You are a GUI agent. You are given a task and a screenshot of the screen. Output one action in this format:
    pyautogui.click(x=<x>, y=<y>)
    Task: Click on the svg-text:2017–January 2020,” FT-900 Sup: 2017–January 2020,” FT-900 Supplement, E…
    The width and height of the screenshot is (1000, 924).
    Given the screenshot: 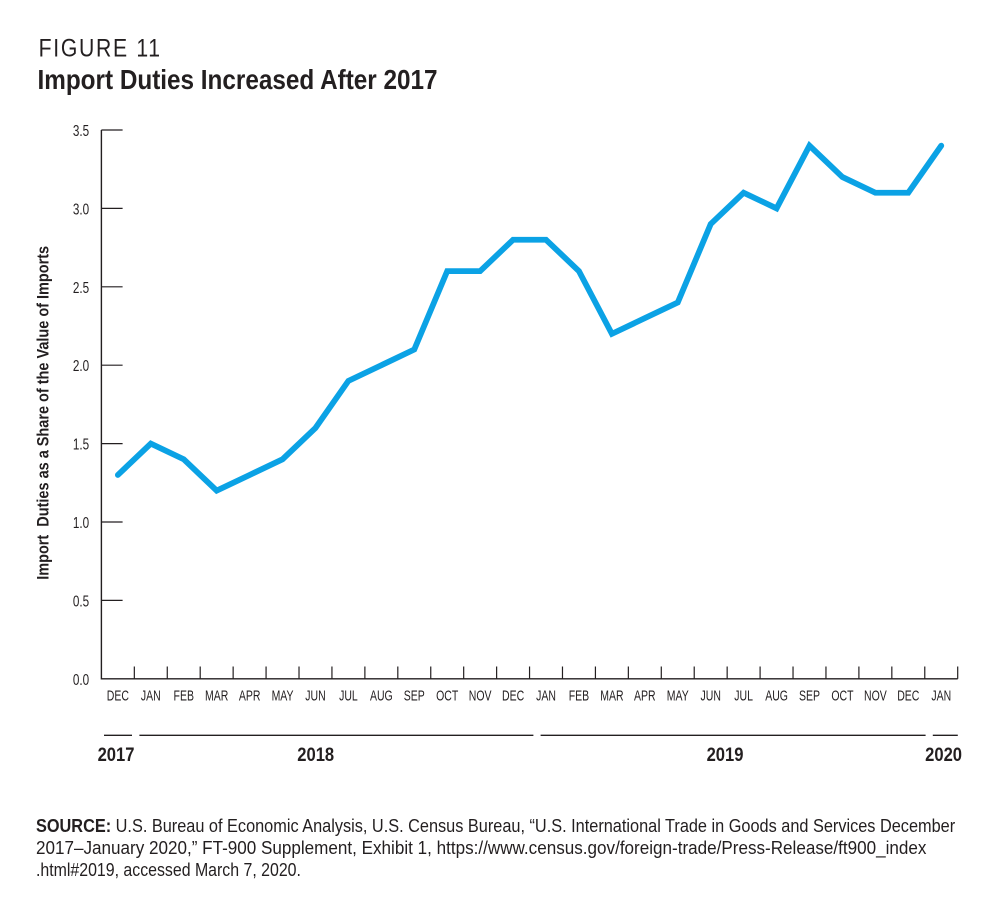 What is the action you would take?
    pyautogui.click(x=481, y=848)
    